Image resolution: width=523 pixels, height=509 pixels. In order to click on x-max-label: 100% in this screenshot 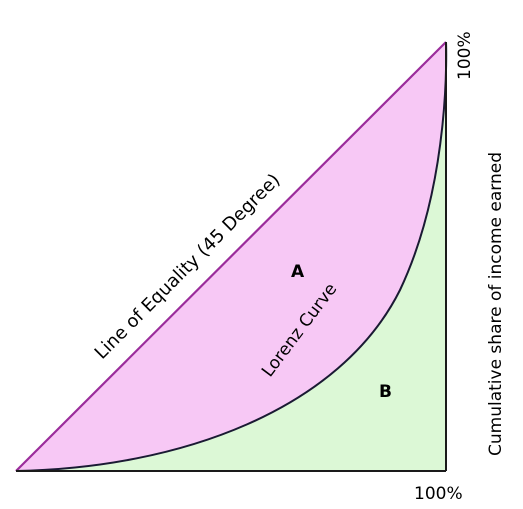, I will do `click(438, 494)`.